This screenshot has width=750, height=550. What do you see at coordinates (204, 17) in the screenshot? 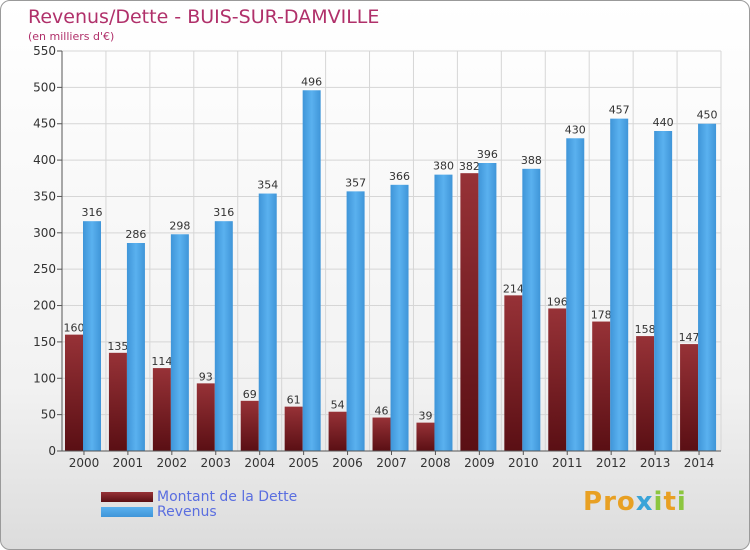
I see `chart-title: Revenus/Dette - BUIS-SUR-DAMVILLE` at bounding box center [204, 17].